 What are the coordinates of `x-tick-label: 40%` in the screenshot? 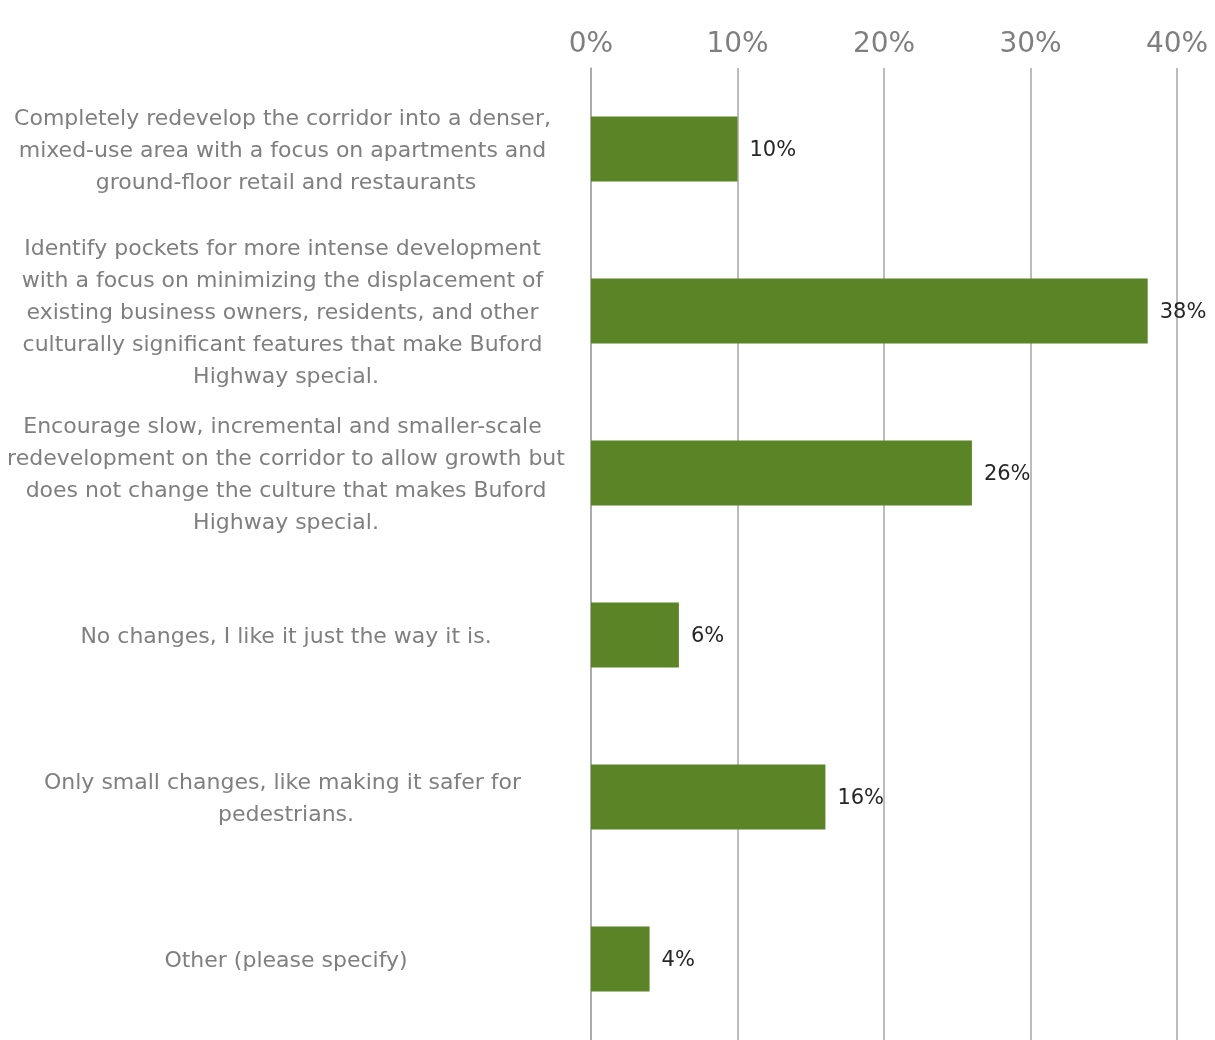 It's located at (1177, 42).